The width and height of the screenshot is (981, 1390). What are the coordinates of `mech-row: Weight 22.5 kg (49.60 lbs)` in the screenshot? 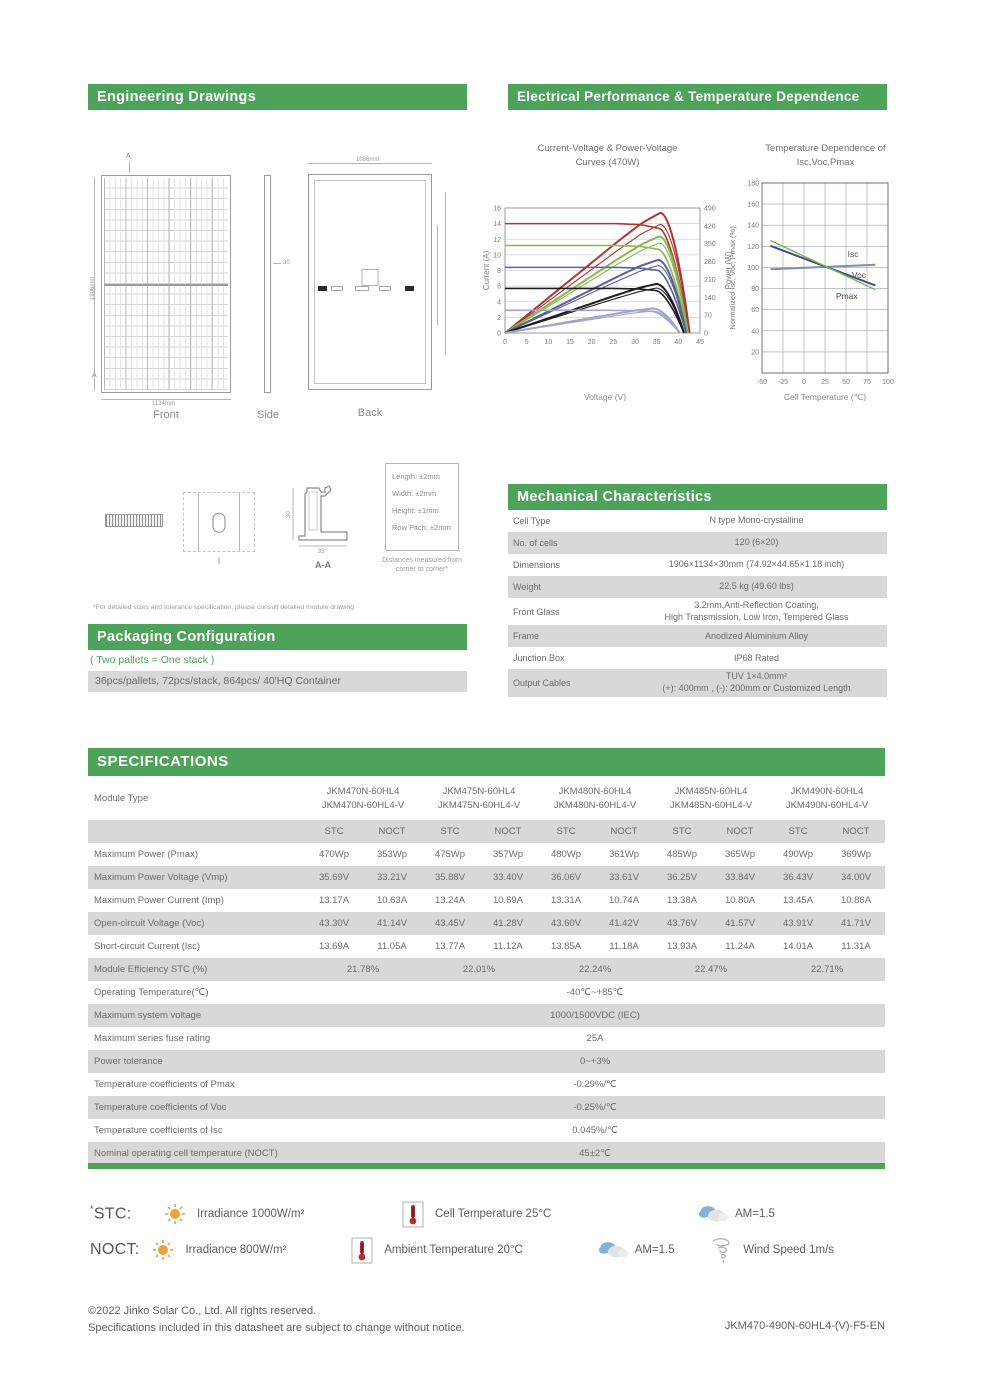 It's located at (697, 587).